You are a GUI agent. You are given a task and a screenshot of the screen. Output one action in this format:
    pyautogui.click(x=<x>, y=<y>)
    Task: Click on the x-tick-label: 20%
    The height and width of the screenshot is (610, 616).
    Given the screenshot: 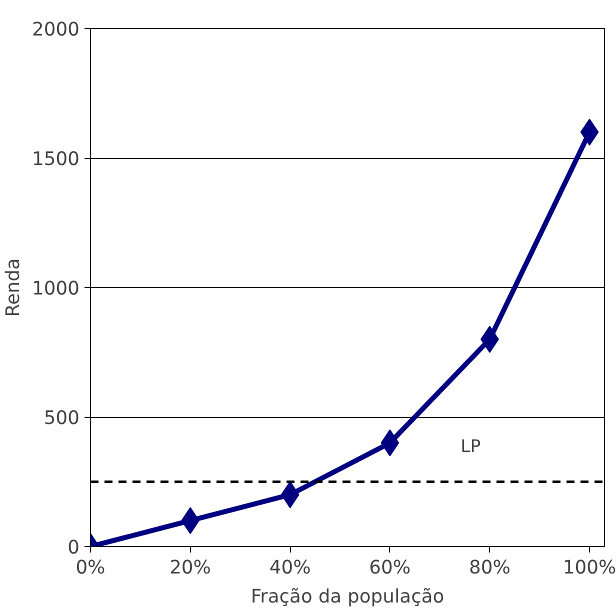 What is the action you would take?
    pyautogui.click(x=191, y=568)
    